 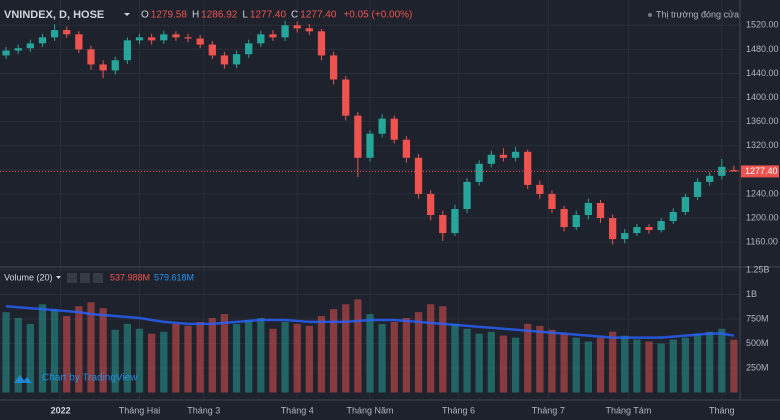 What do you see at coordinates (369, 410) in the screenshot?
I see `x-tick-label: Tháng Năm` at bounding box center [369, 410].